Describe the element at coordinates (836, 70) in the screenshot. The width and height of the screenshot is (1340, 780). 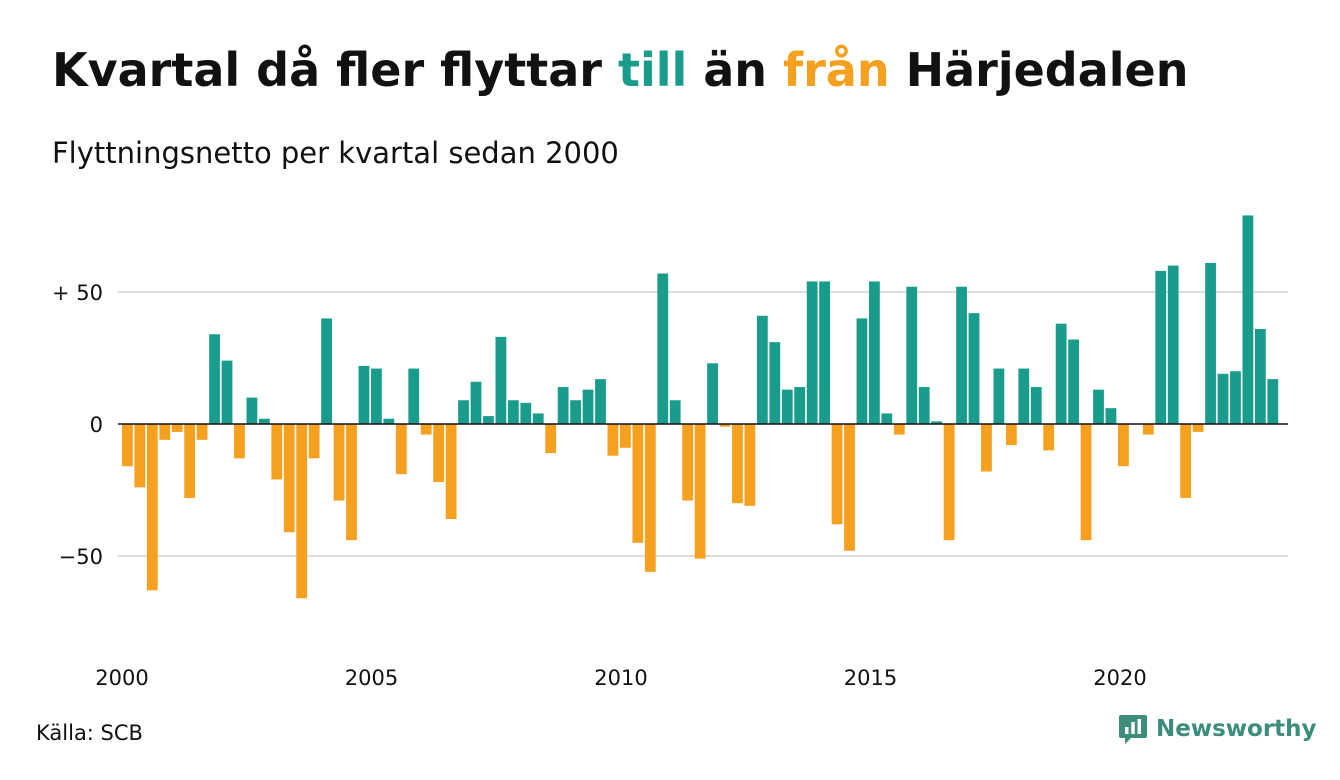
I see `title-fran: från` at that location.